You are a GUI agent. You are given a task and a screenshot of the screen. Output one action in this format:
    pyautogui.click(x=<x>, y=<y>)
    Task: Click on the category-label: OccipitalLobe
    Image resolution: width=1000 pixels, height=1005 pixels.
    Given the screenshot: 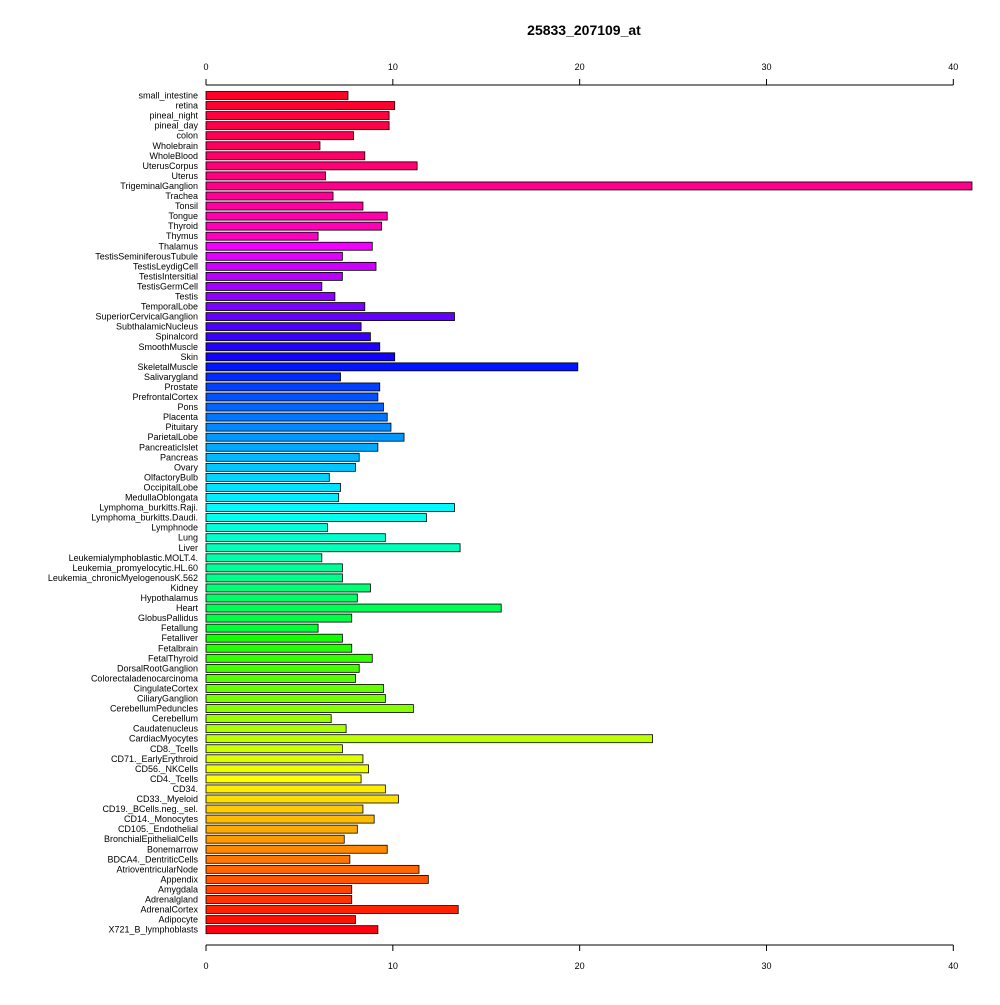 What is the action you would take?
    pyautogui.click(x=170, y=487)
    